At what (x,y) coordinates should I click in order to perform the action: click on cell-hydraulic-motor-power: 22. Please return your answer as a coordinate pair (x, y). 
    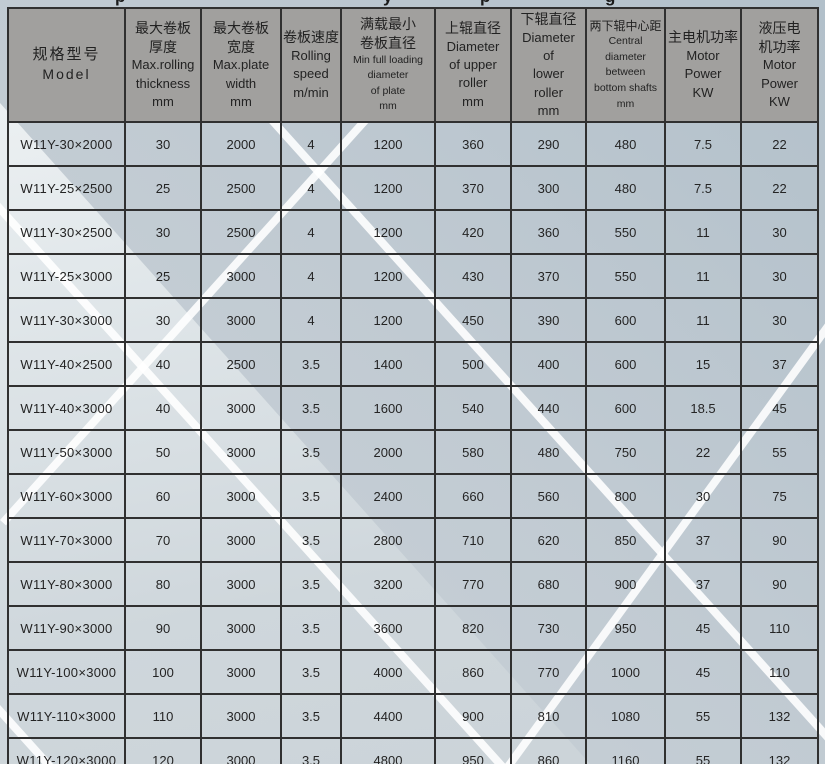
    Looking at the image, I should click on (779, 144).